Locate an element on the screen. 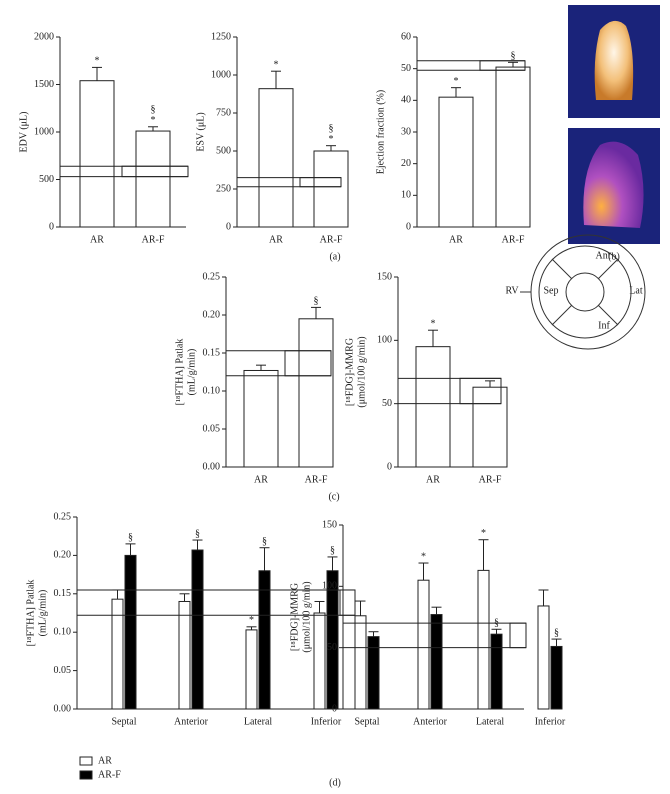 This screenshot has width=670, height=794. y-axis-label: Ejection fraction (%) is located at coordinates (380, 132).